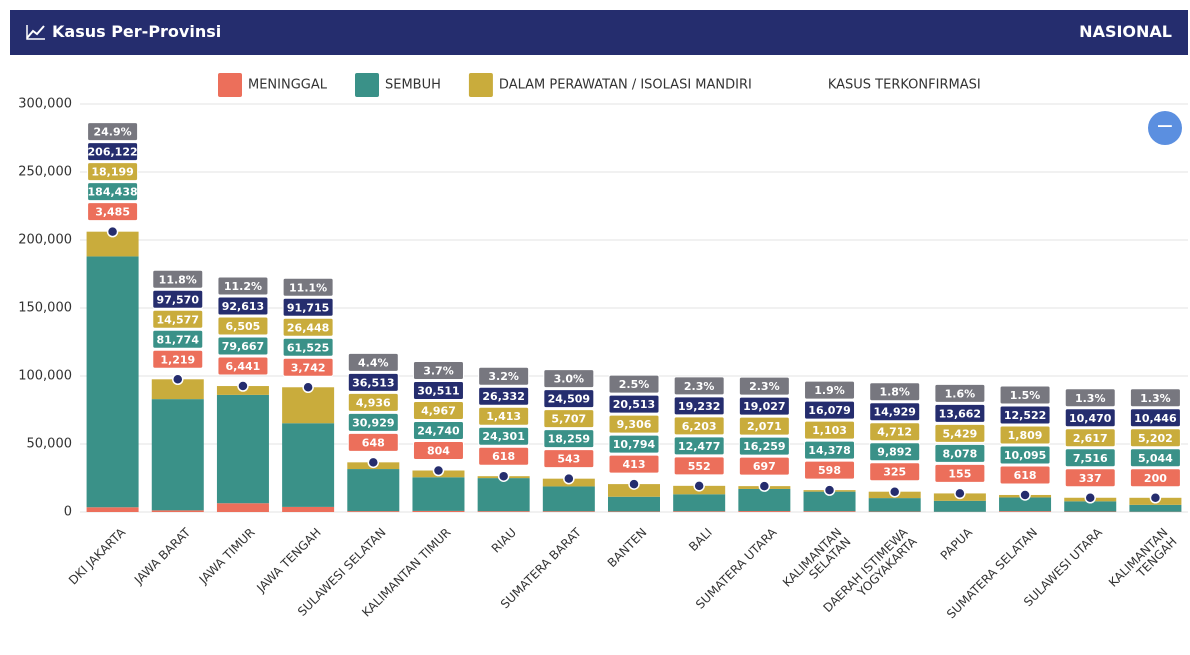 This screenshot has width=1190, height=655. What do you see at coordinates (45, 104) in the screenshot?
I see `y-tick-label: 300,000` at bounding box center [45, 104].